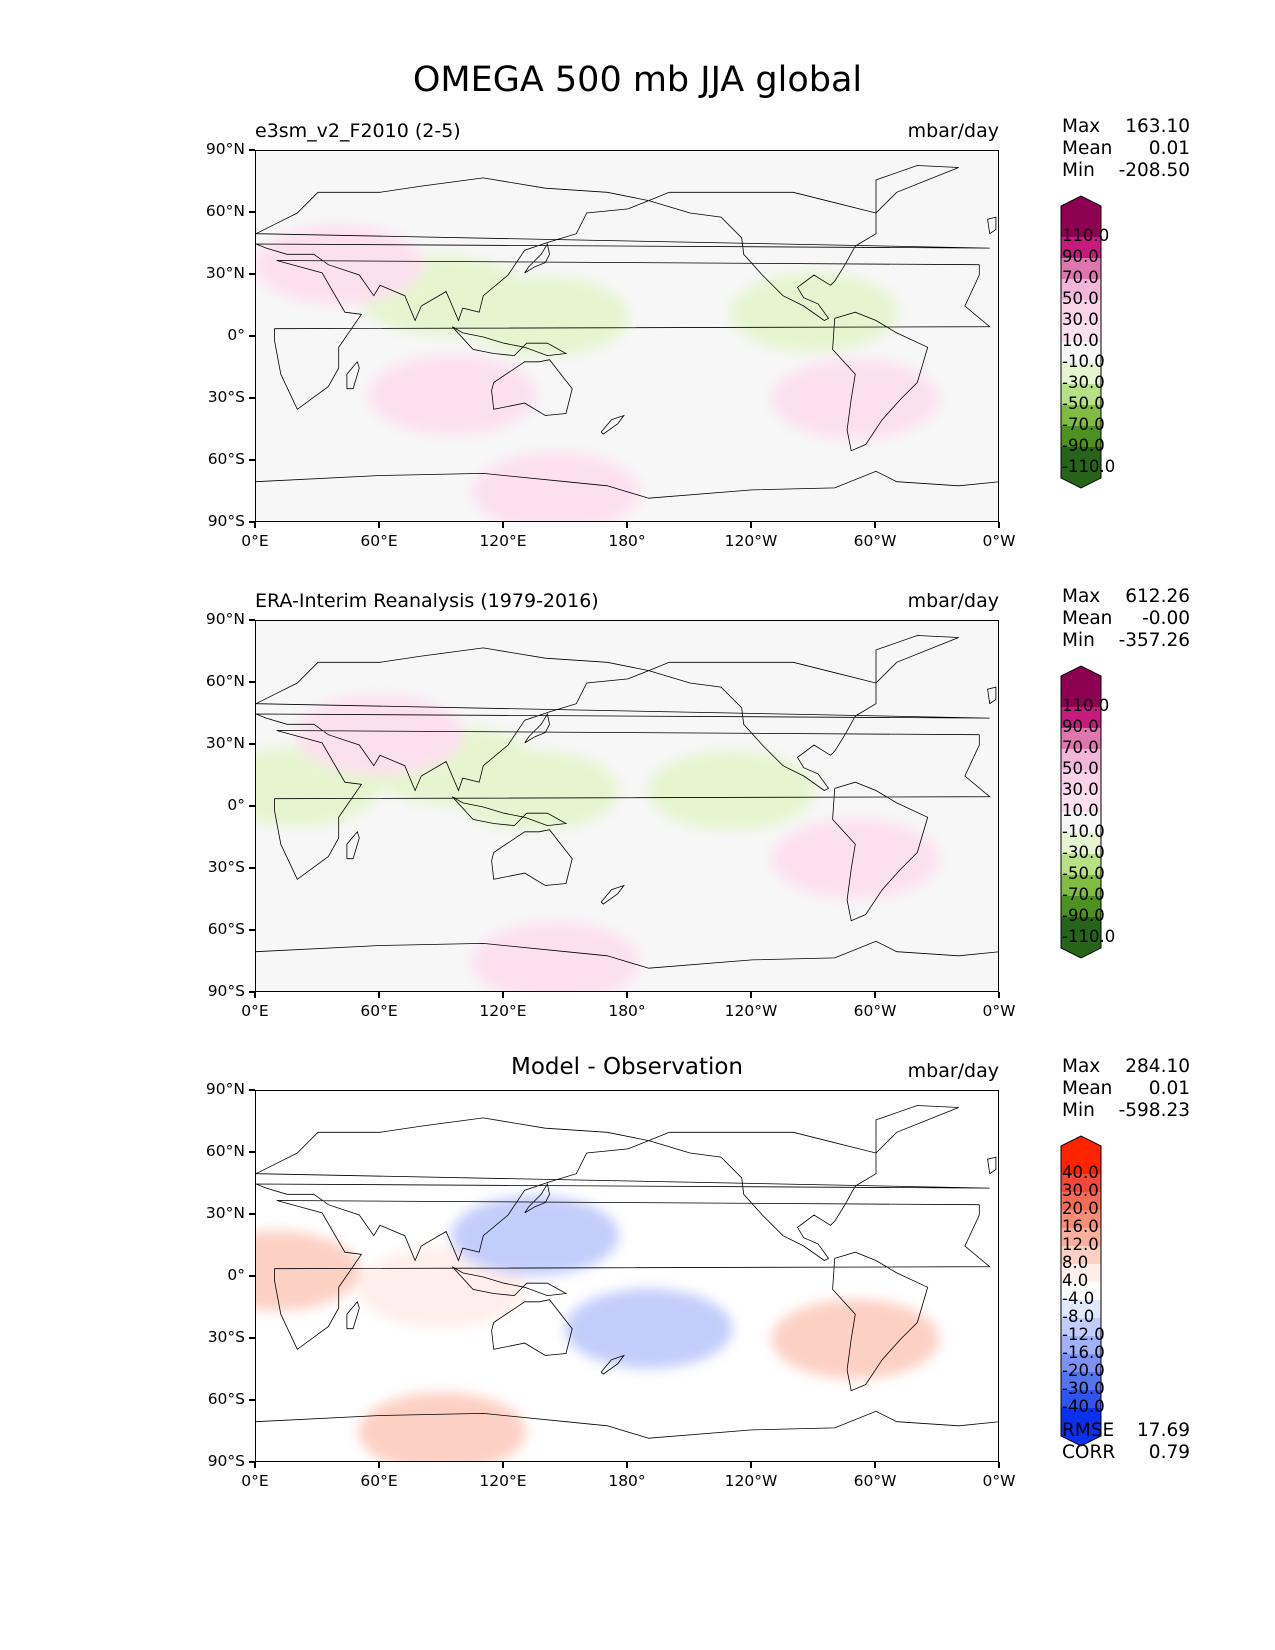 Image resolution: width=1275 pixels, height=1650 pixels. Describe the element at coordinates (226, 1337) in the screenshot. I see `y-tick-label: 30°S` at that location.